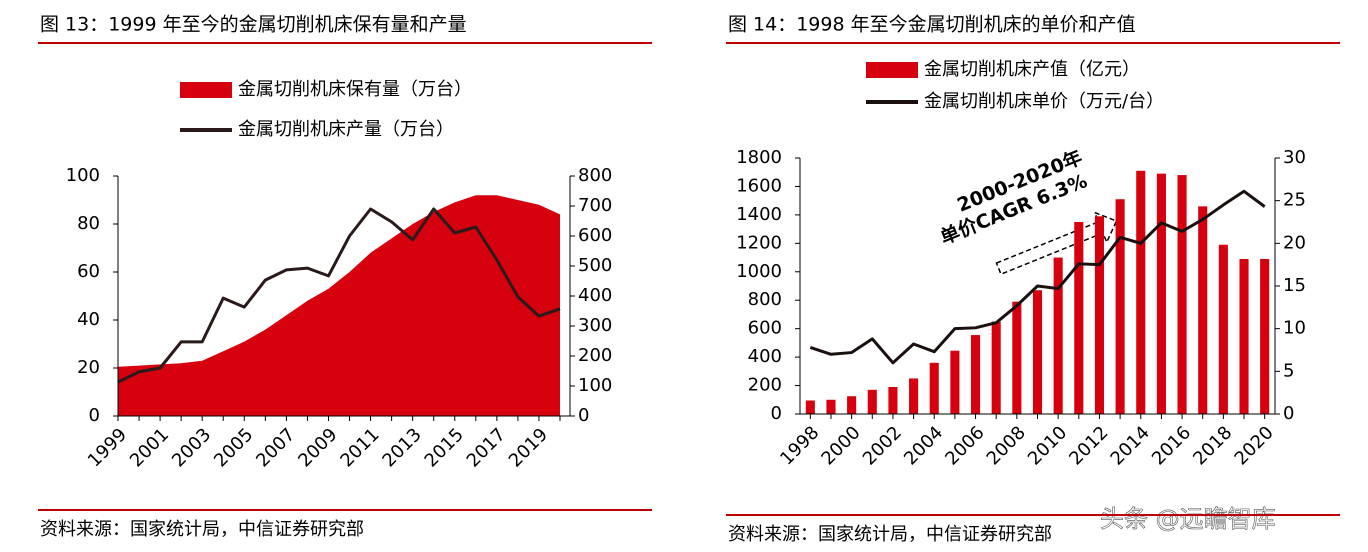 This screenshot has height=552, width=1368. I want to click on y2-tick-label: 30, so click(1294, 157).